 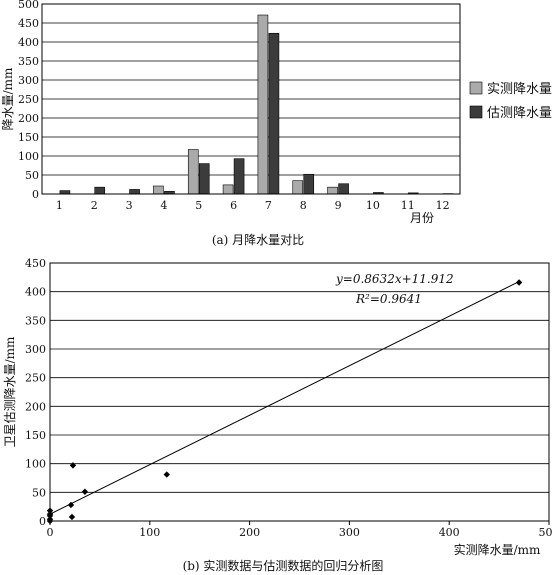 What do you see at coordinates (35, 464) in the screenshot?
I see `scatter-y-tick-2: 100` at bounding box center [35, 464].